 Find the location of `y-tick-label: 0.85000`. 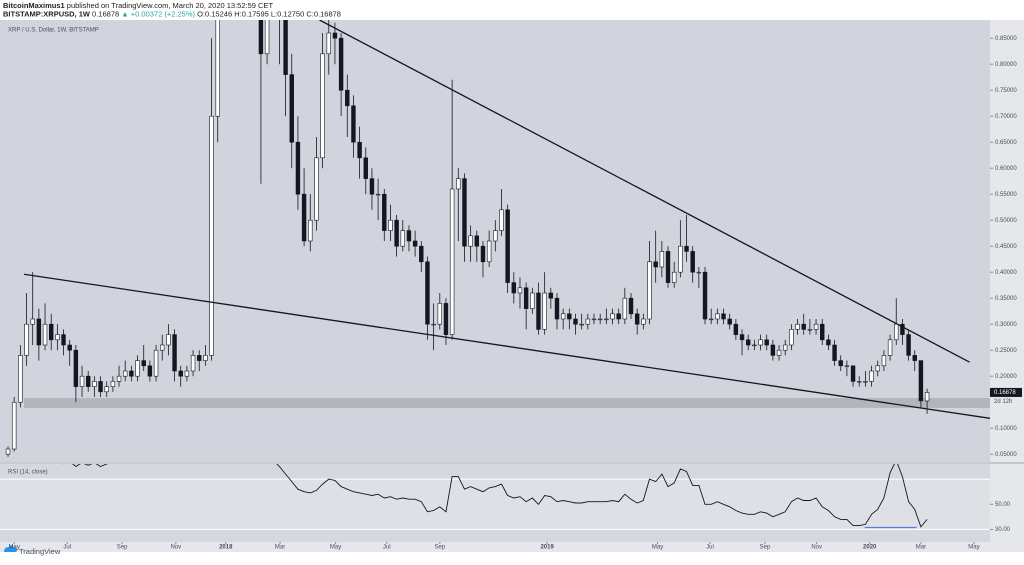

y-tick-label: 0.85000 is located at coordinates (1006, 39).